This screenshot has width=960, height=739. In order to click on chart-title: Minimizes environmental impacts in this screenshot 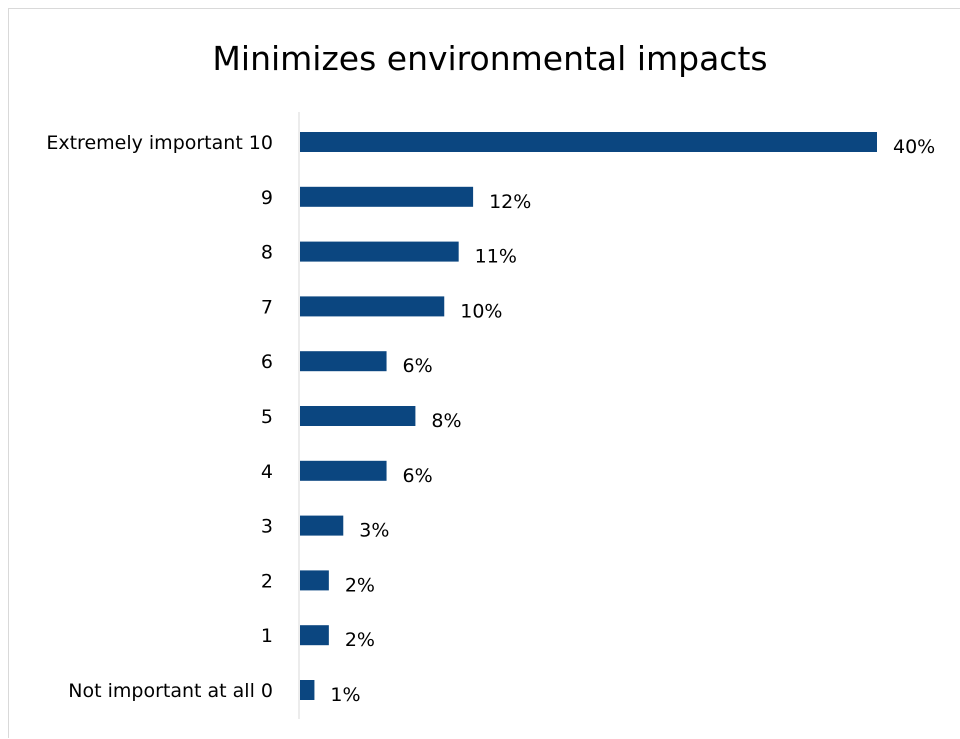, I will do `click(489, 58)`.